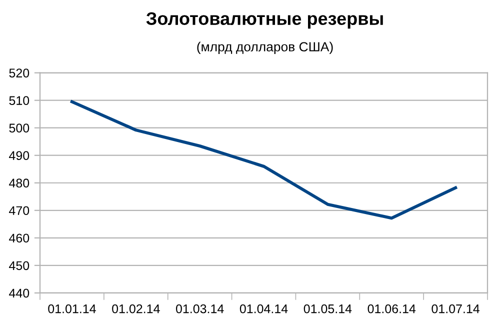 The width and height of the screenshot is (500, 331). What do you see at coordinates (19, 238) in the screenshot?
I see `y-tick-label: 460` at bounding box center [19, 238].